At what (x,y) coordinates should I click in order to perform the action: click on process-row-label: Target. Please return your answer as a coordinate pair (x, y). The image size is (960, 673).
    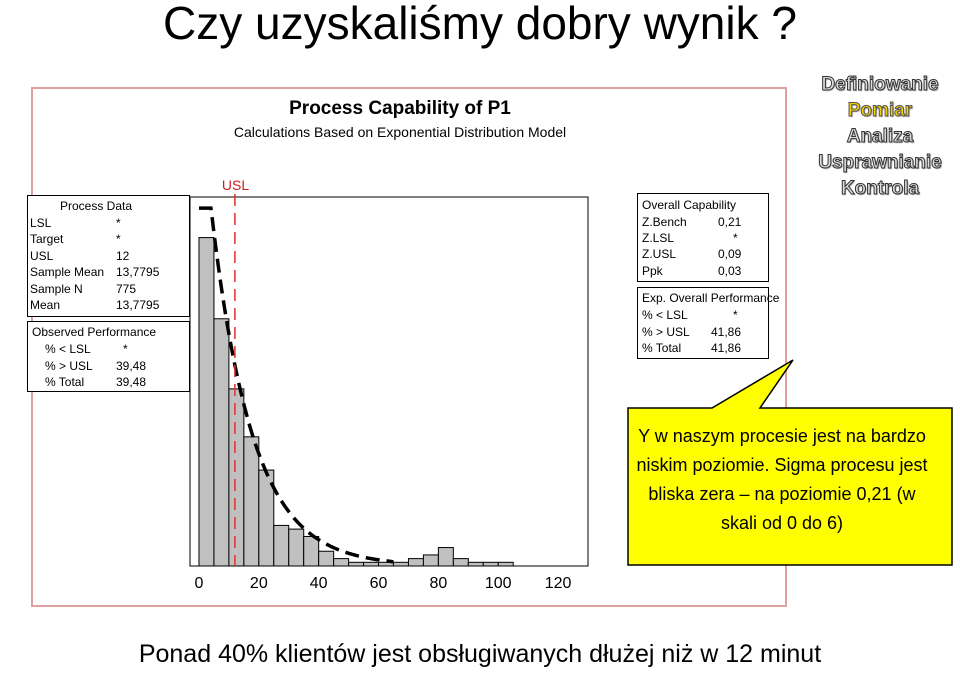
    Looking at the image, I should click on (47, 239).